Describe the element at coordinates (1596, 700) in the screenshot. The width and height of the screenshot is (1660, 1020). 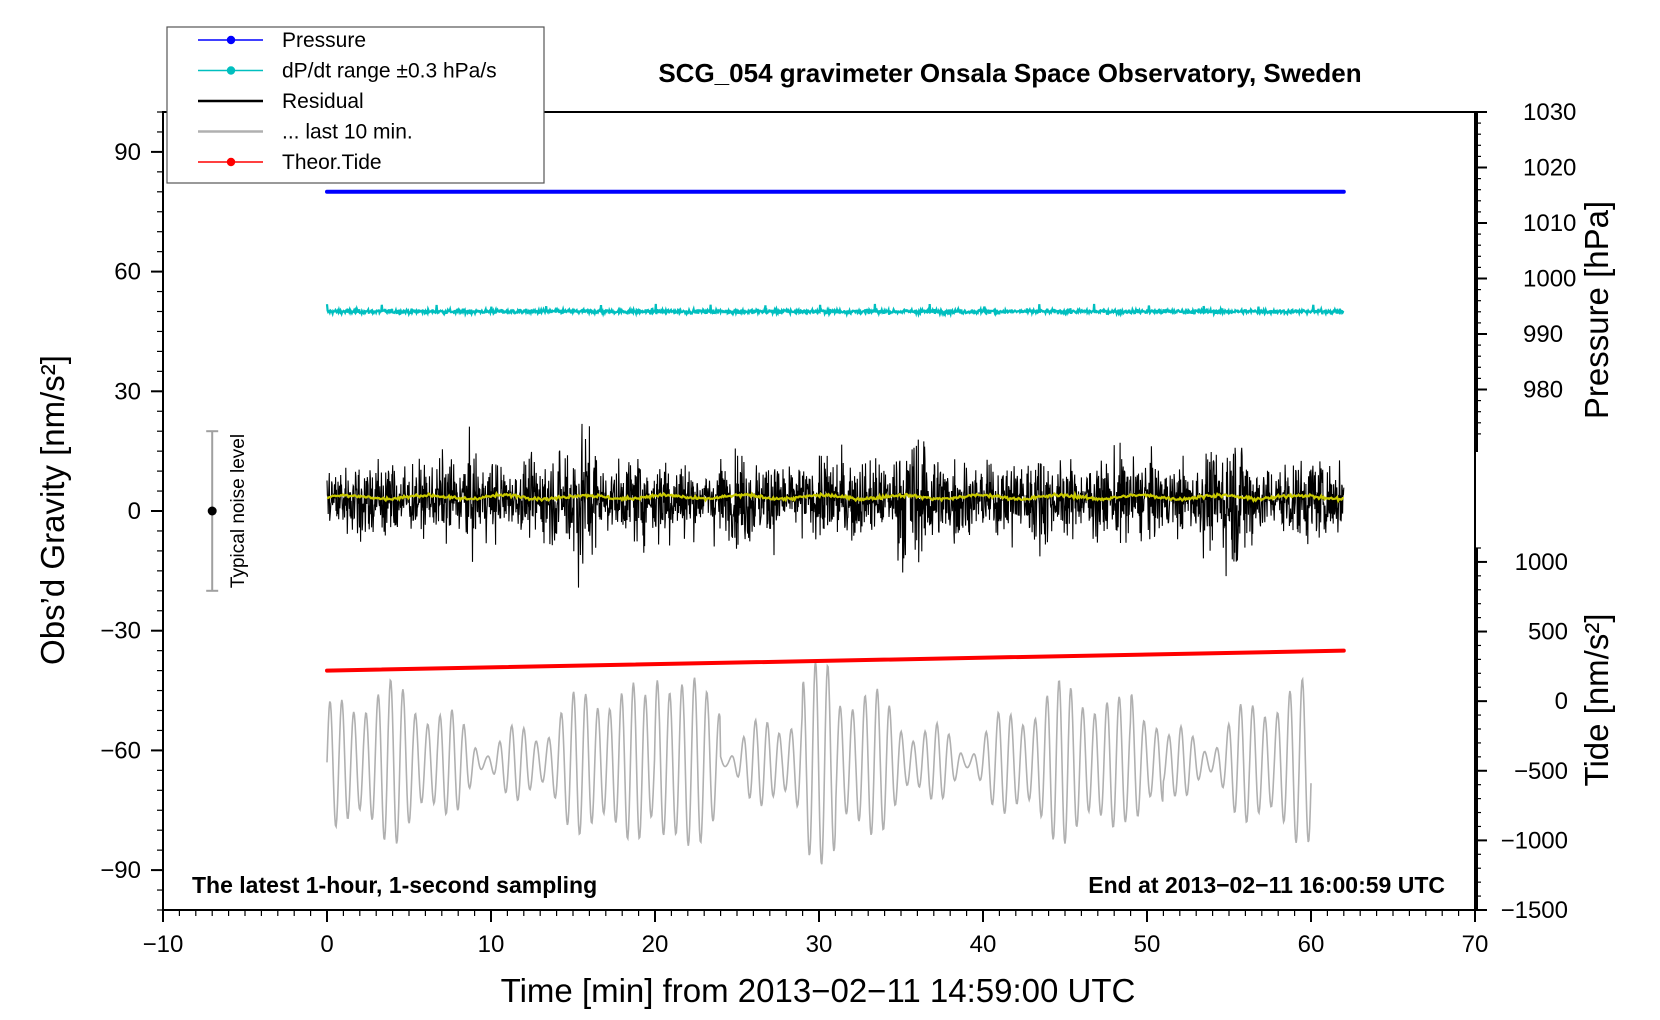
I see `y-axis-label-tide: Tide [nm/s²]` at that location.